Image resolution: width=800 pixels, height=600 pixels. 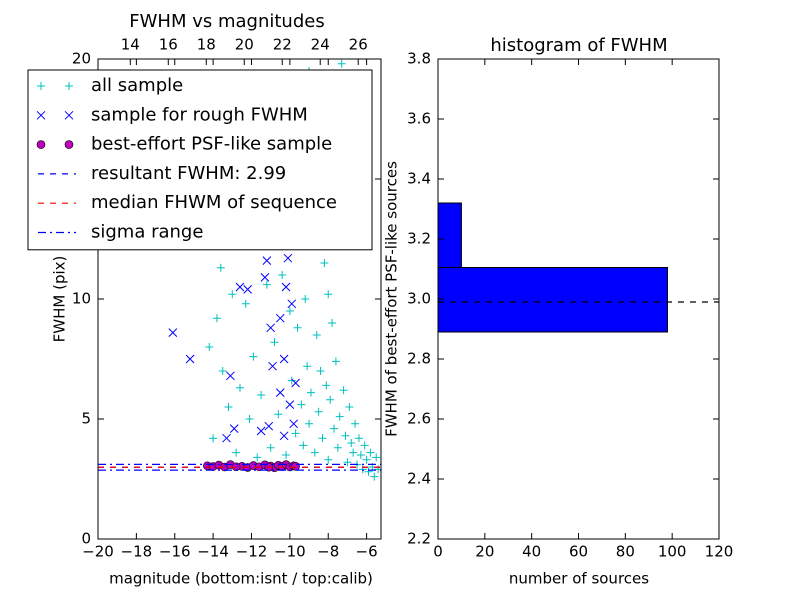 I want to click on legend, so click(x=200, y=160).